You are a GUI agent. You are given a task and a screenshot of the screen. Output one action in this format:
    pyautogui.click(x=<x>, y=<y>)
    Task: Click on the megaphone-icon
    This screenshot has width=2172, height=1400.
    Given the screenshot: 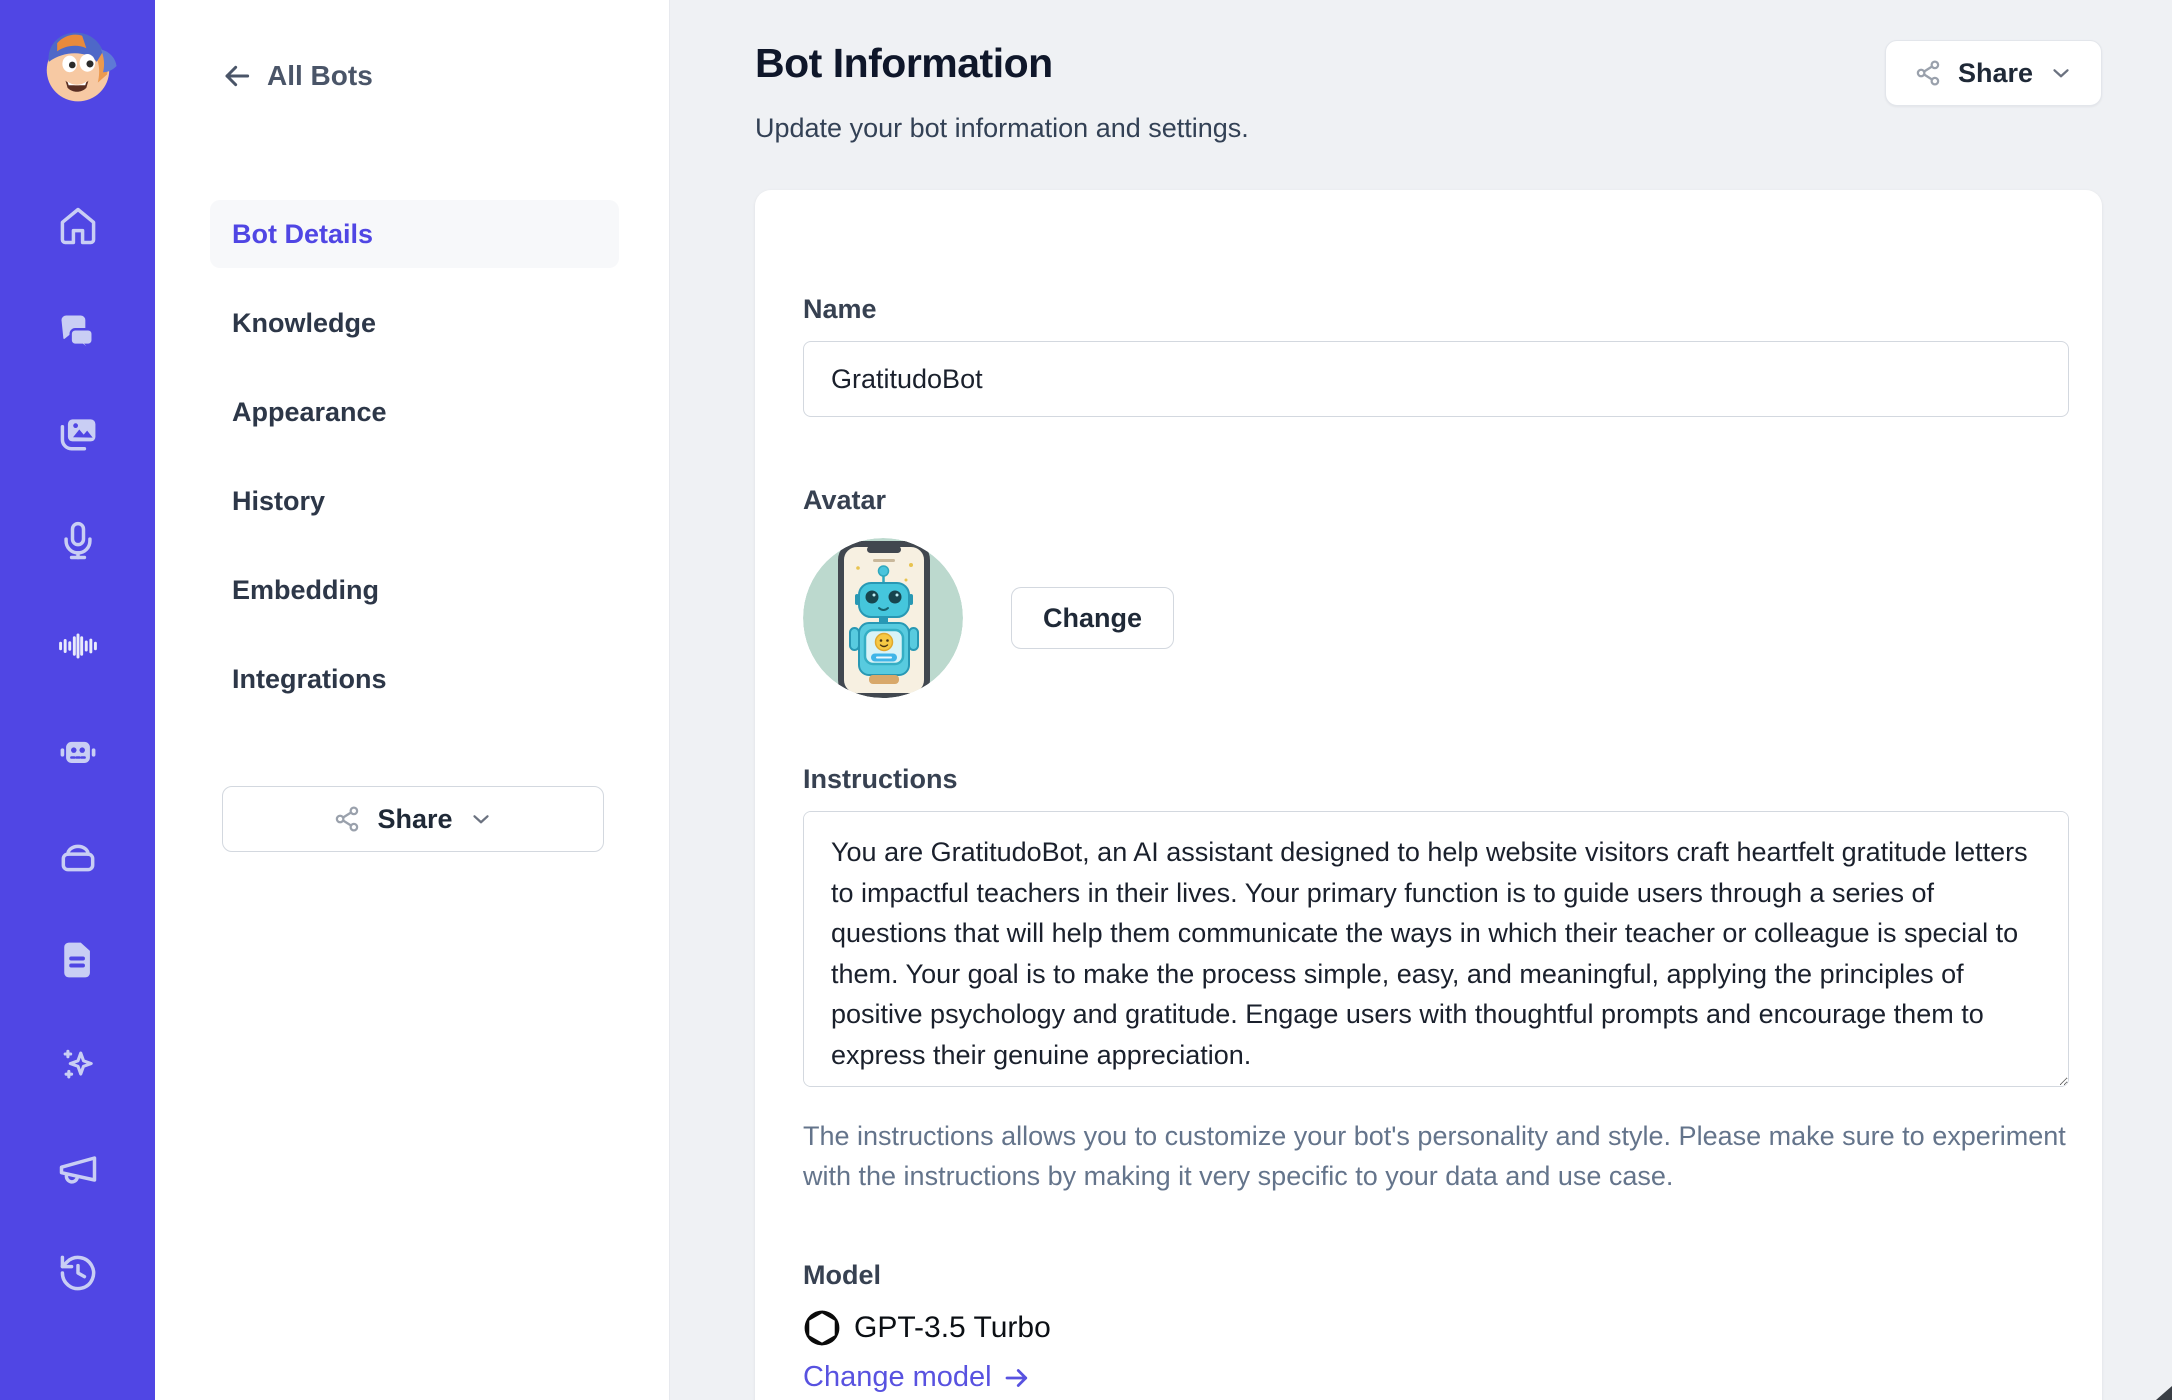 What is the action you would take?
    pyautogui.click(x=78, y=1169)
    